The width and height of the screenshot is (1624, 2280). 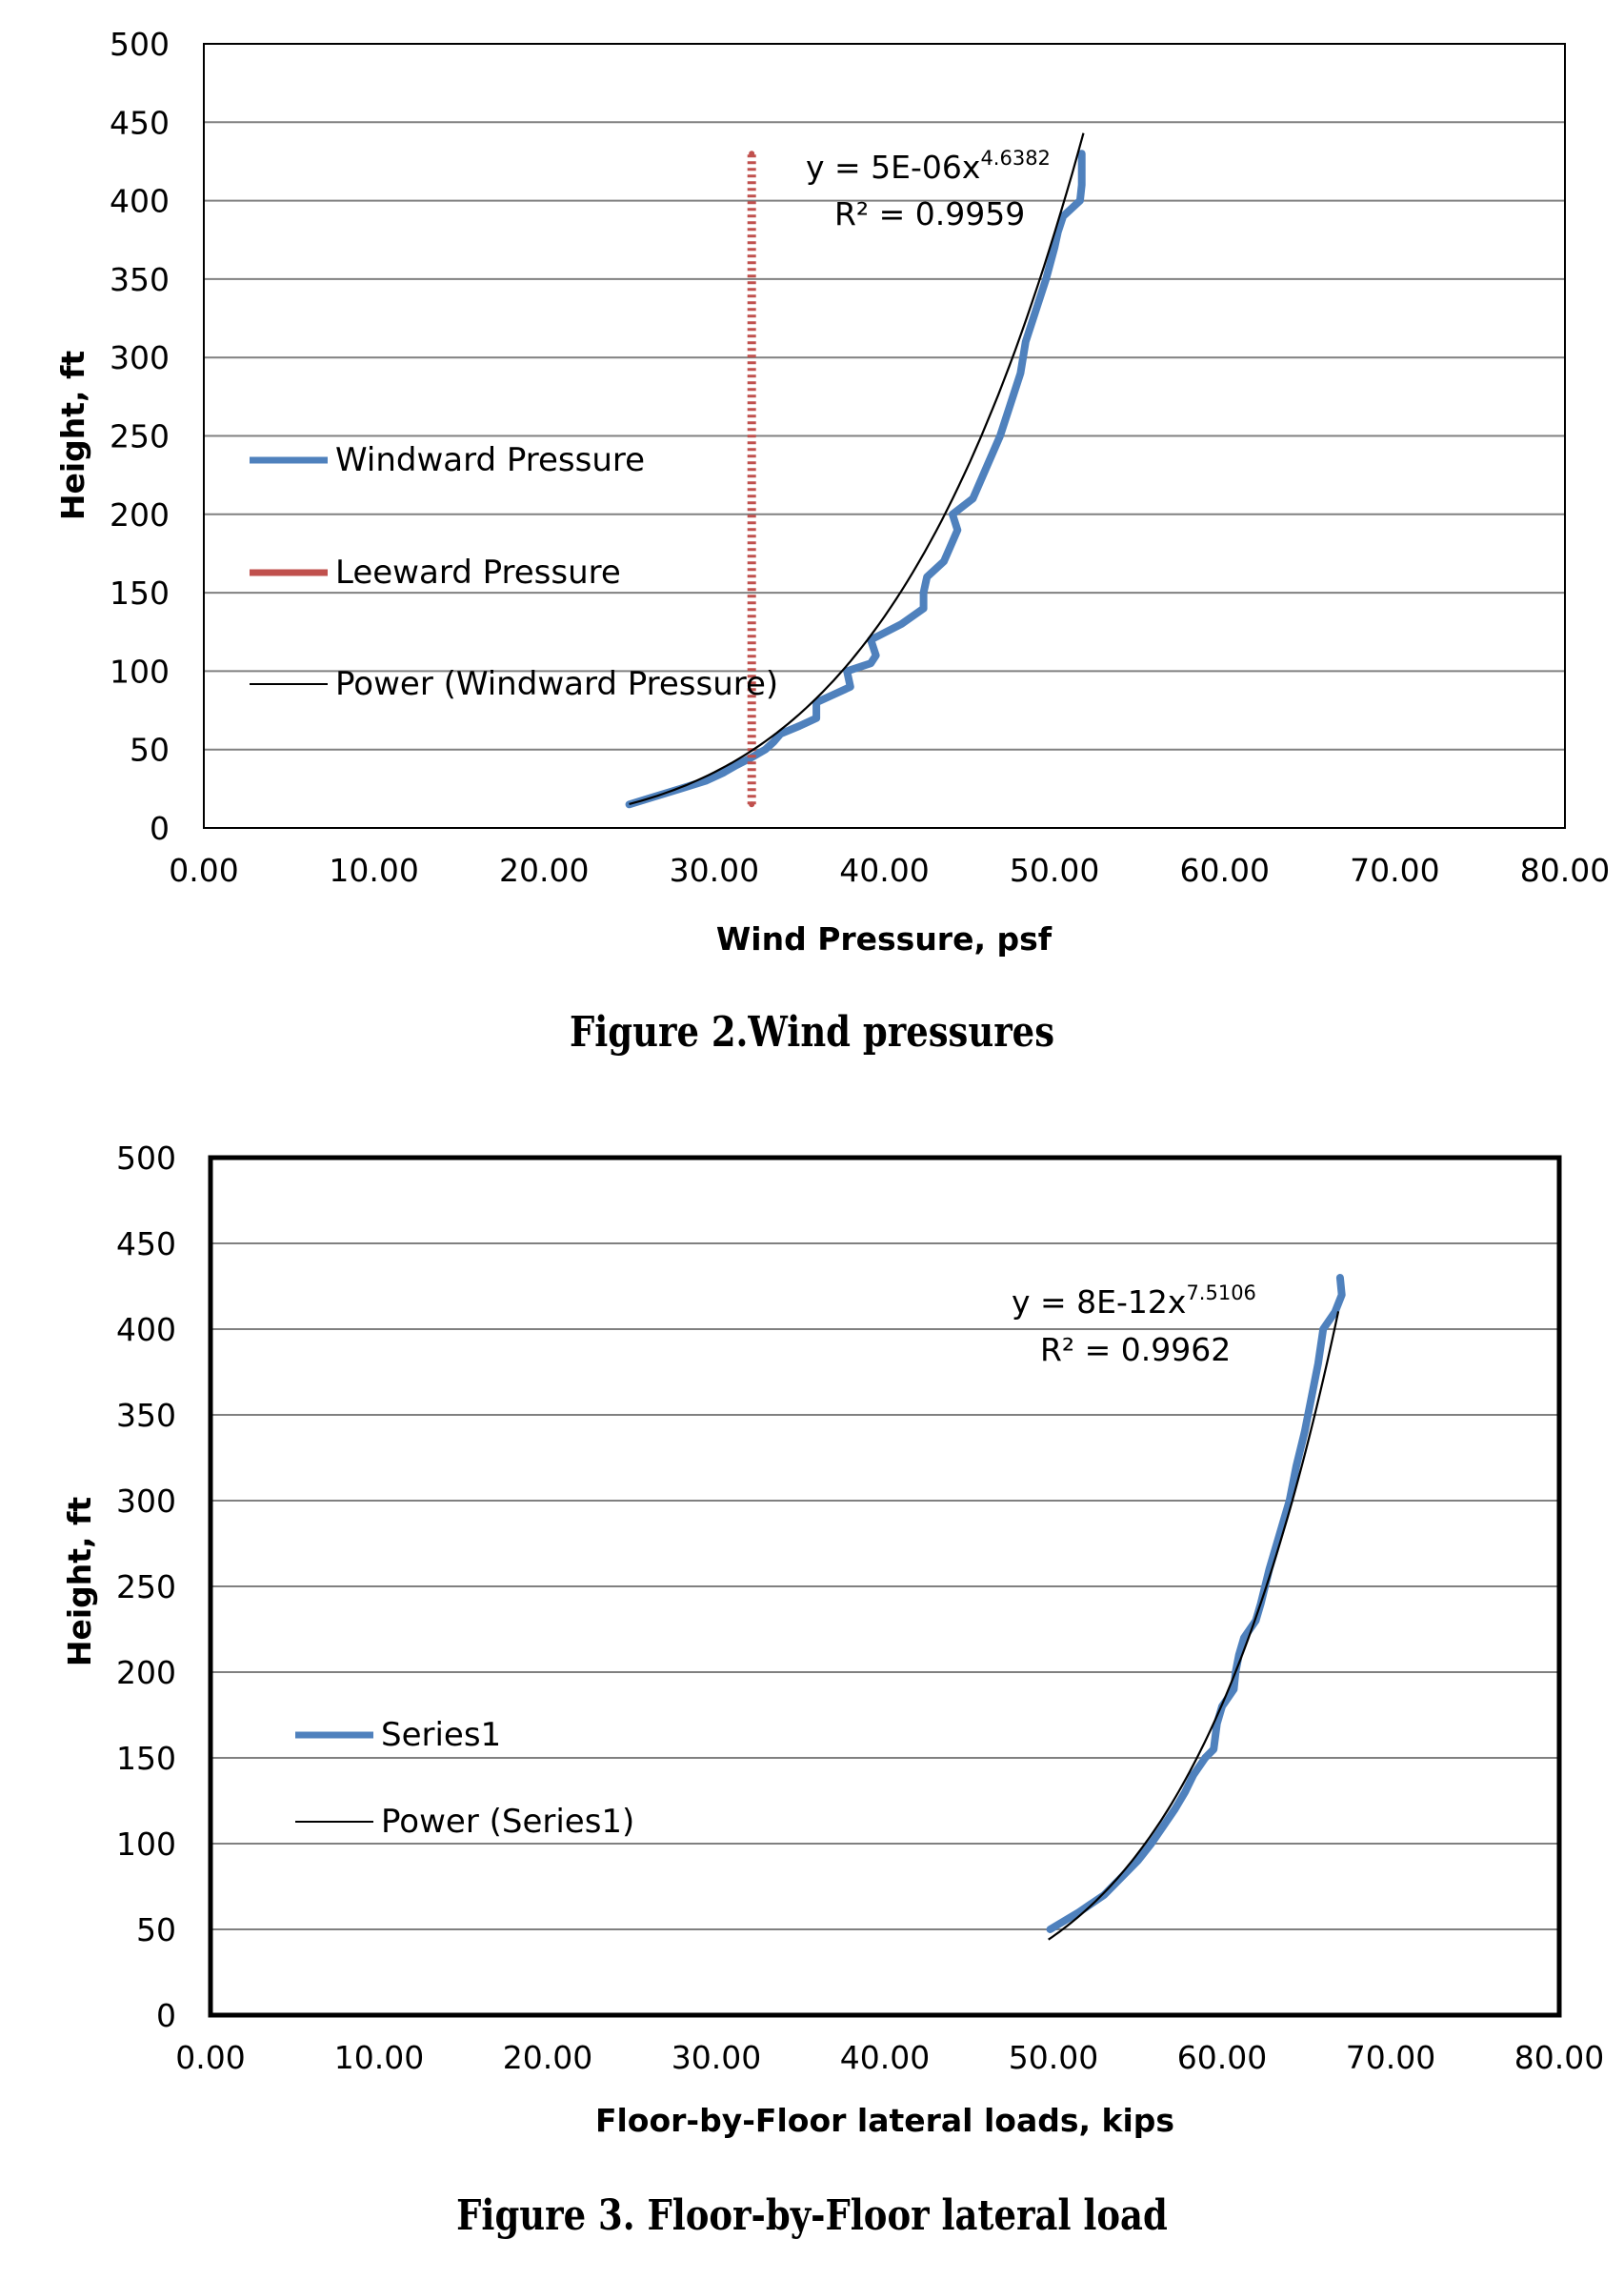 What do you see at coordinates (478, 573) in the screenshot?
I see `legend-label-leeward: Leeward Pressure` at bounding box center [478, 573].